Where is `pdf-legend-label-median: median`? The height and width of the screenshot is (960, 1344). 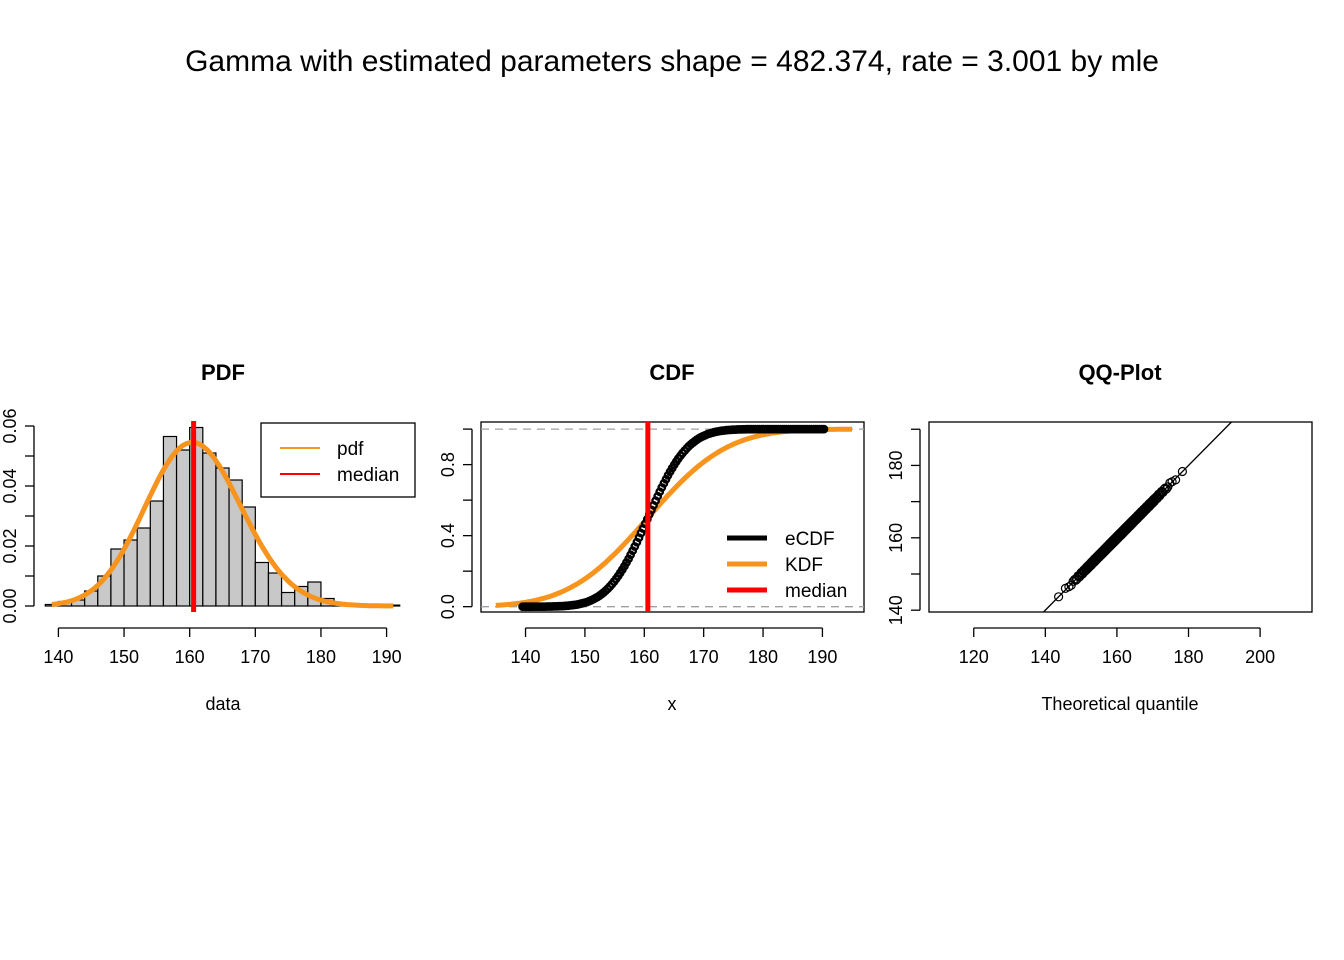
pdf-legend-label-median: median is located at coordinates (368, 475).